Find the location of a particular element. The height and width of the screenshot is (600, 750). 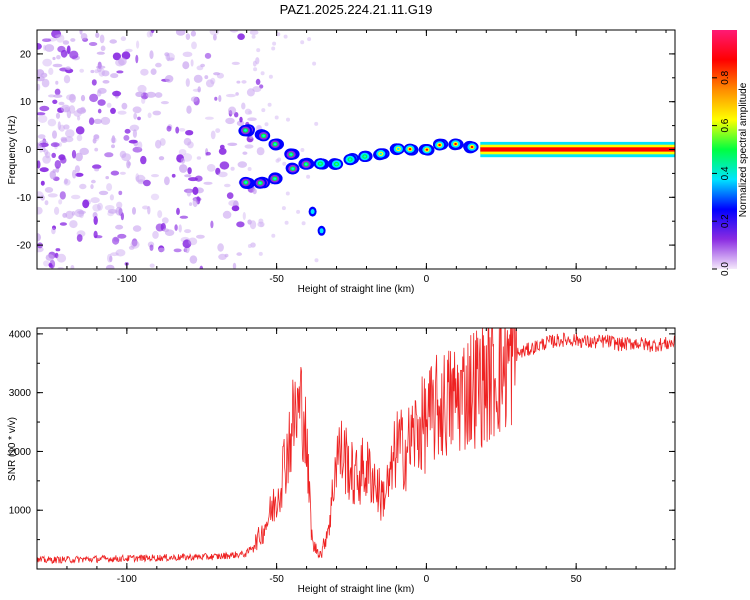

x-tick-label: -50 is located at coordinates (276, 579).